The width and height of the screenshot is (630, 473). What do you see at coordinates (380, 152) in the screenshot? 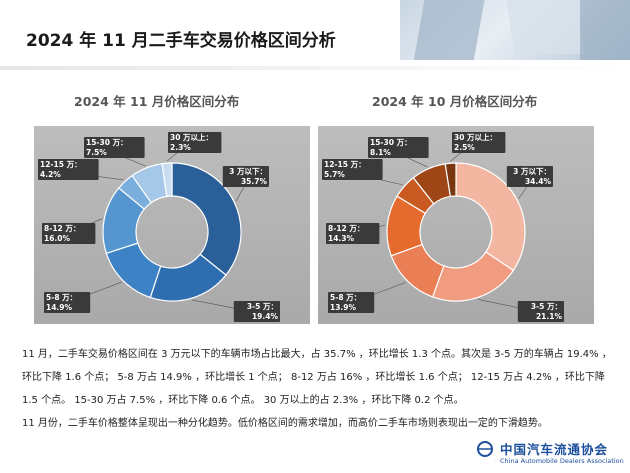
I see `data-label-value-5: 8.1%` at bounding box center [380, 152].